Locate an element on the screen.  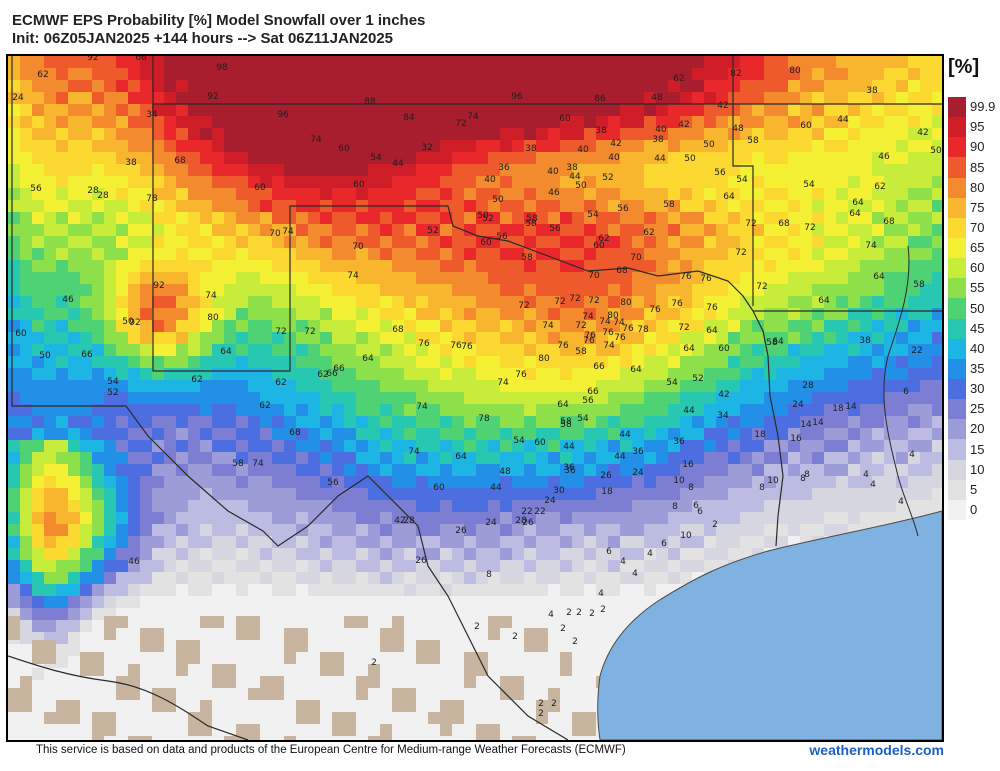
probability-value: 72 is located at coordinates (280, 332).